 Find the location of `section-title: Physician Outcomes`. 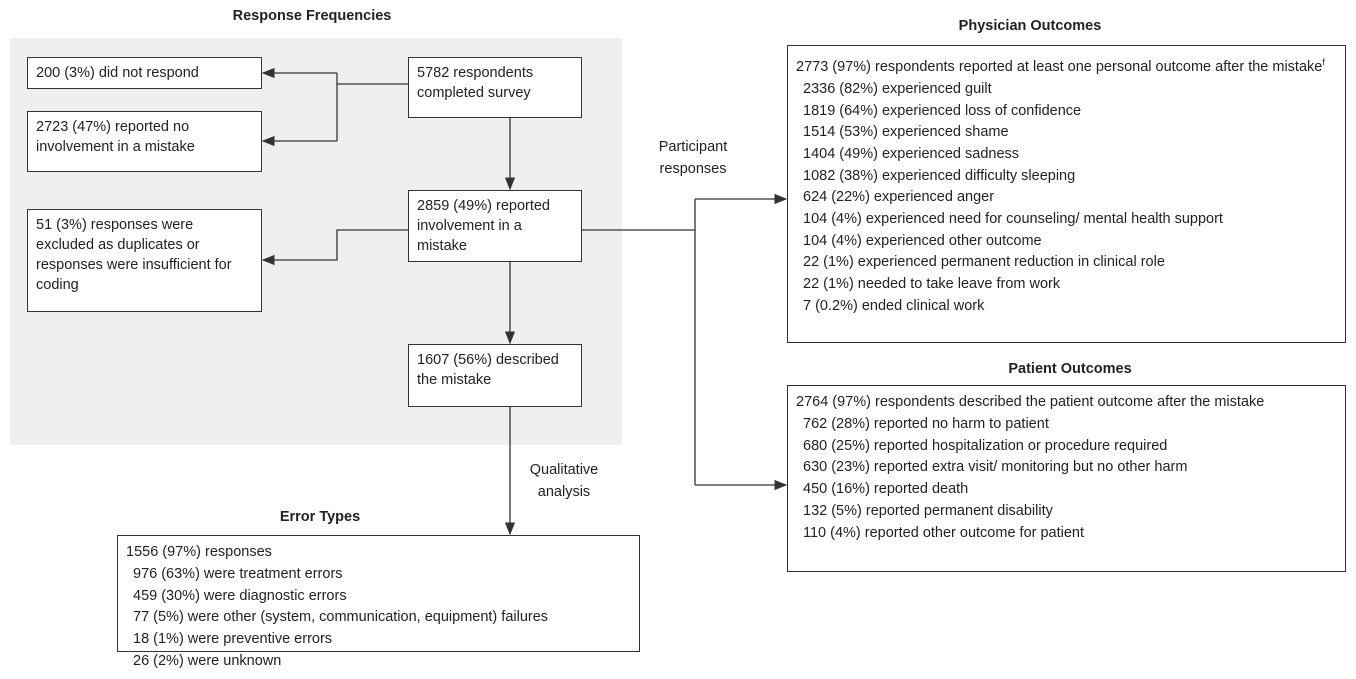

section-title: Physician Outcomes is located at coordinates (1030, 26).